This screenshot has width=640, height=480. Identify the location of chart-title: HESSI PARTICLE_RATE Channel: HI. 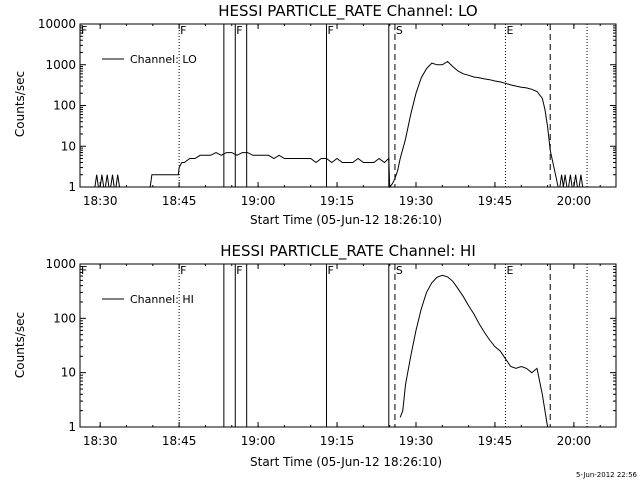
(348, 251).